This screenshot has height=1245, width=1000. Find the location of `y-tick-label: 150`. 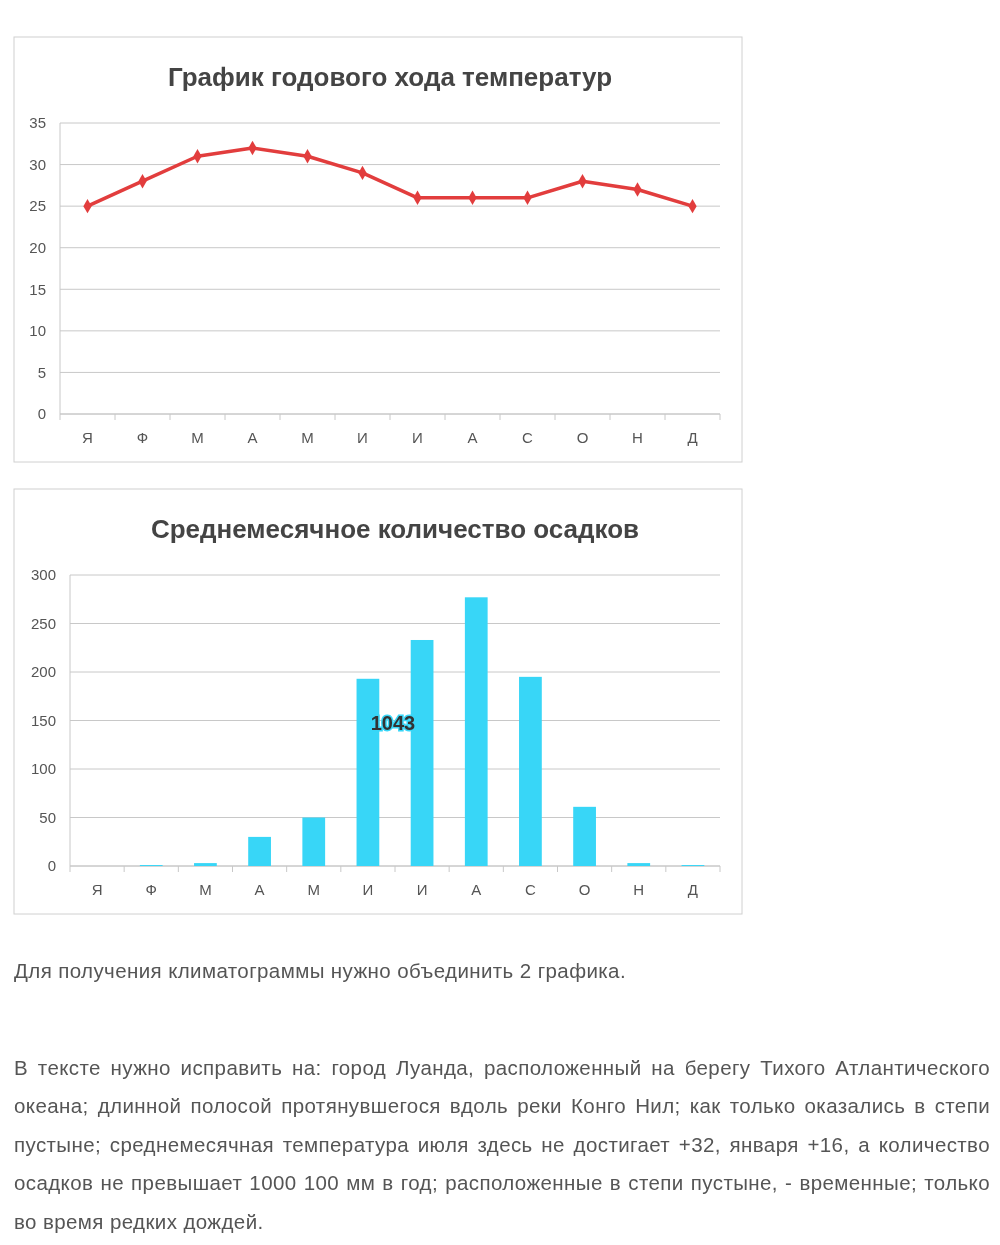

y-tick-label: 150 is located at coordinates (43, 720).